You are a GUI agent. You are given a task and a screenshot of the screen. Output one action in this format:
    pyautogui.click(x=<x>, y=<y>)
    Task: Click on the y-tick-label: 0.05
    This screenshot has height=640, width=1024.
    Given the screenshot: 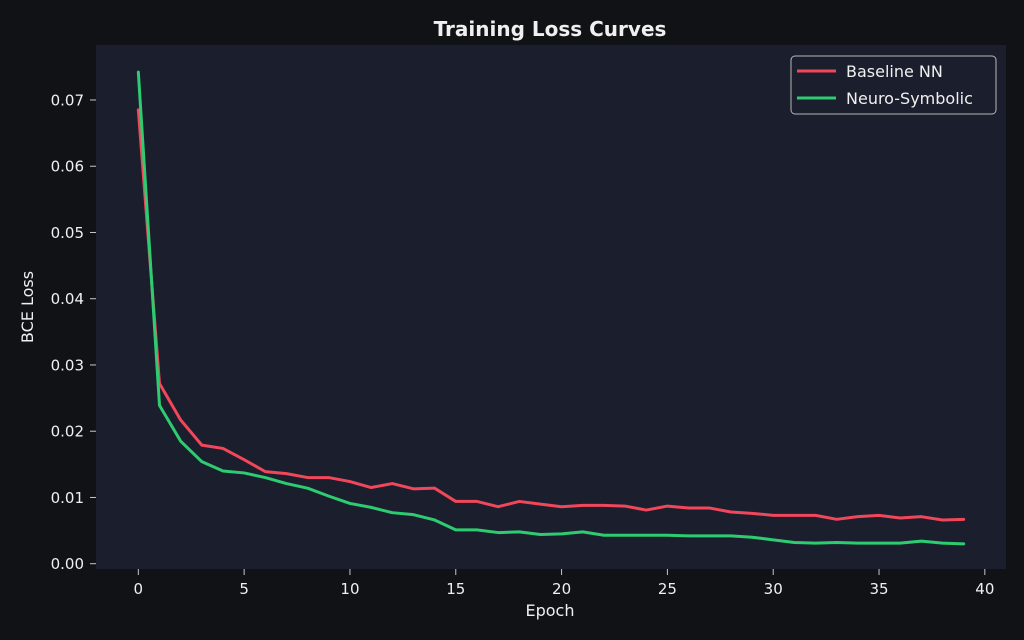 What is the action you would take?
    pyautogui.click(x=67, y=233)
    